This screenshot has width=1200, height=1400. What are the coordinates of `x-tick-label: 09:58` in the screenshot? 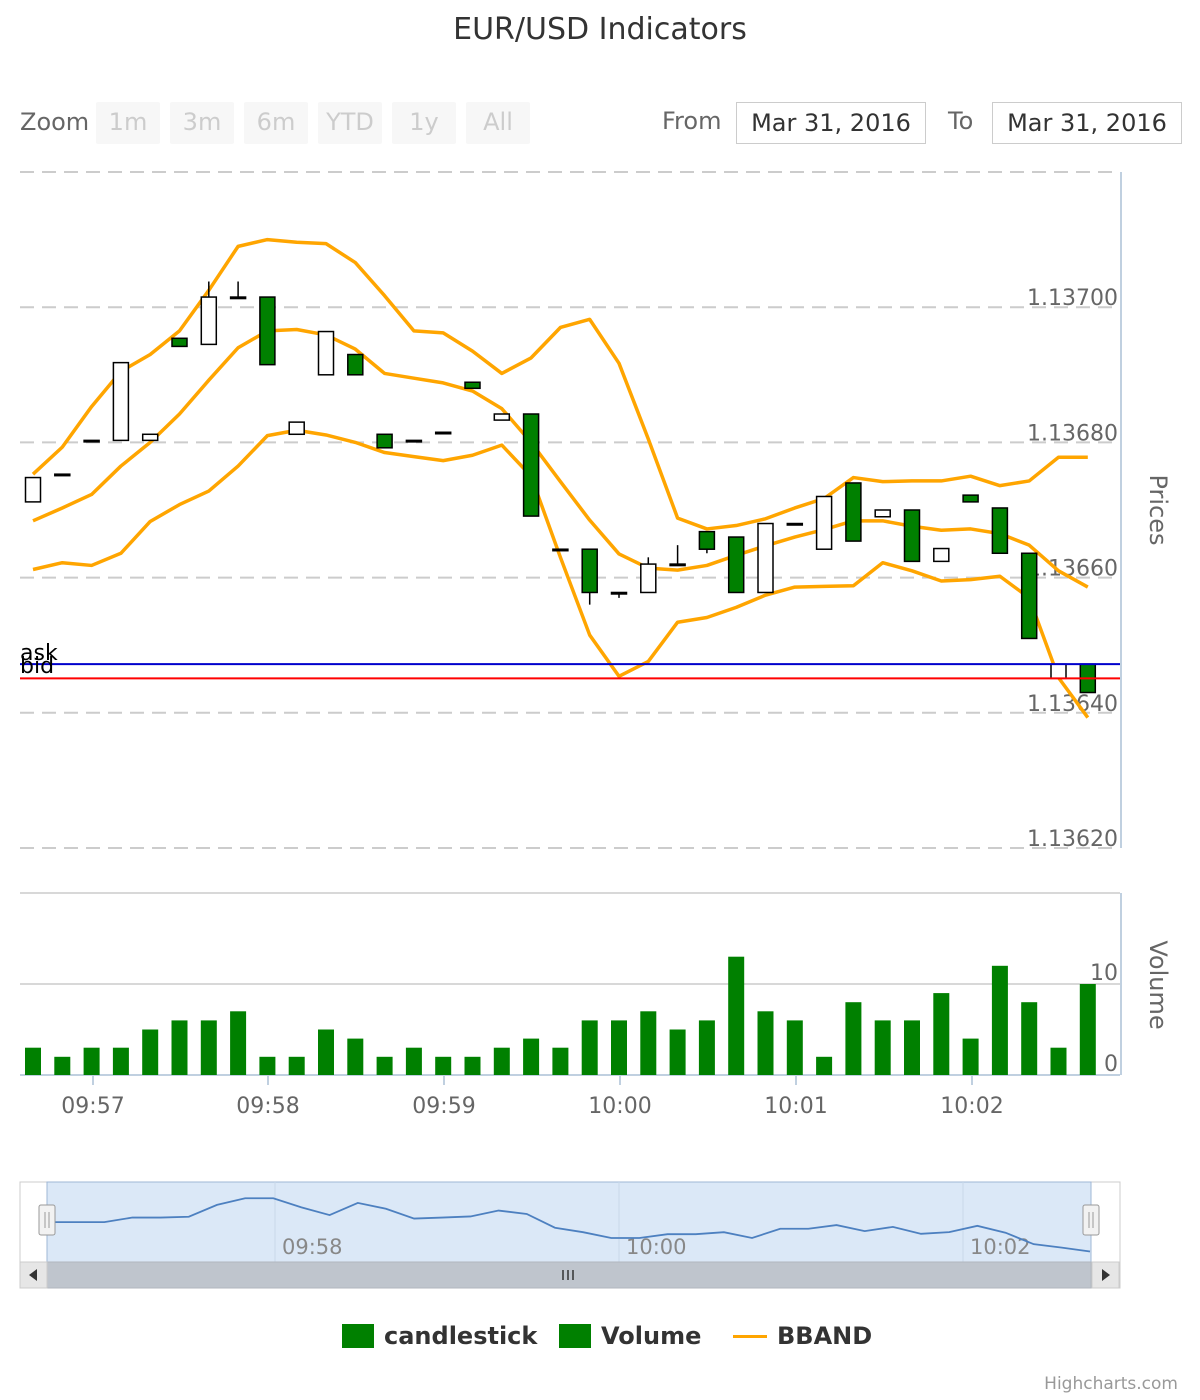 It's located at (267, 1106).